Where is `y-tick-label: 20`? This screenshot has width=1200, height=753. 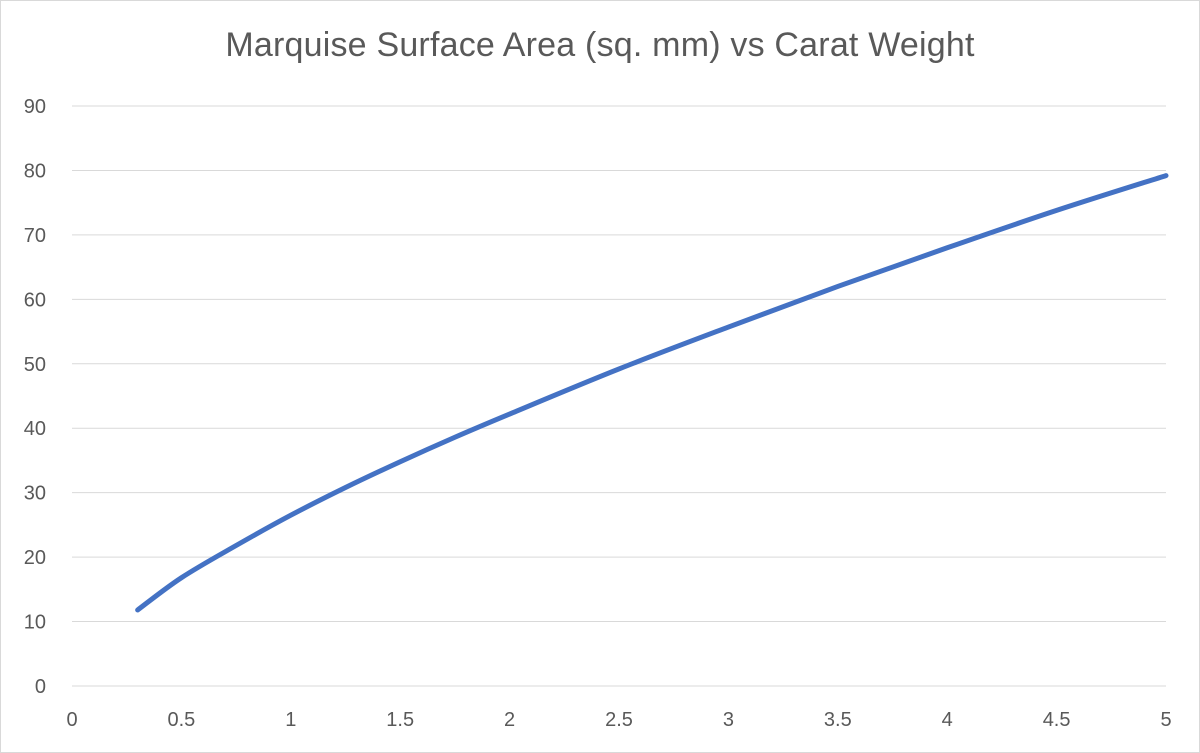
y-tick-label: 20 is located at coordinates (35, 558).